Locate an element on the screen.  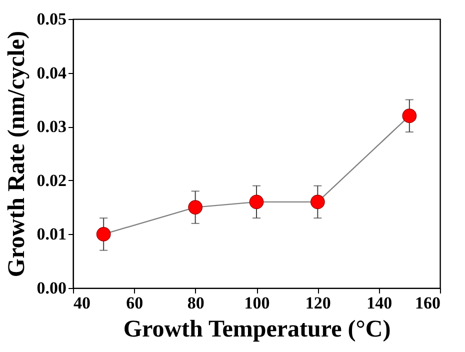
y-tick-label: 0.02 is located at coordinates (51, 180).